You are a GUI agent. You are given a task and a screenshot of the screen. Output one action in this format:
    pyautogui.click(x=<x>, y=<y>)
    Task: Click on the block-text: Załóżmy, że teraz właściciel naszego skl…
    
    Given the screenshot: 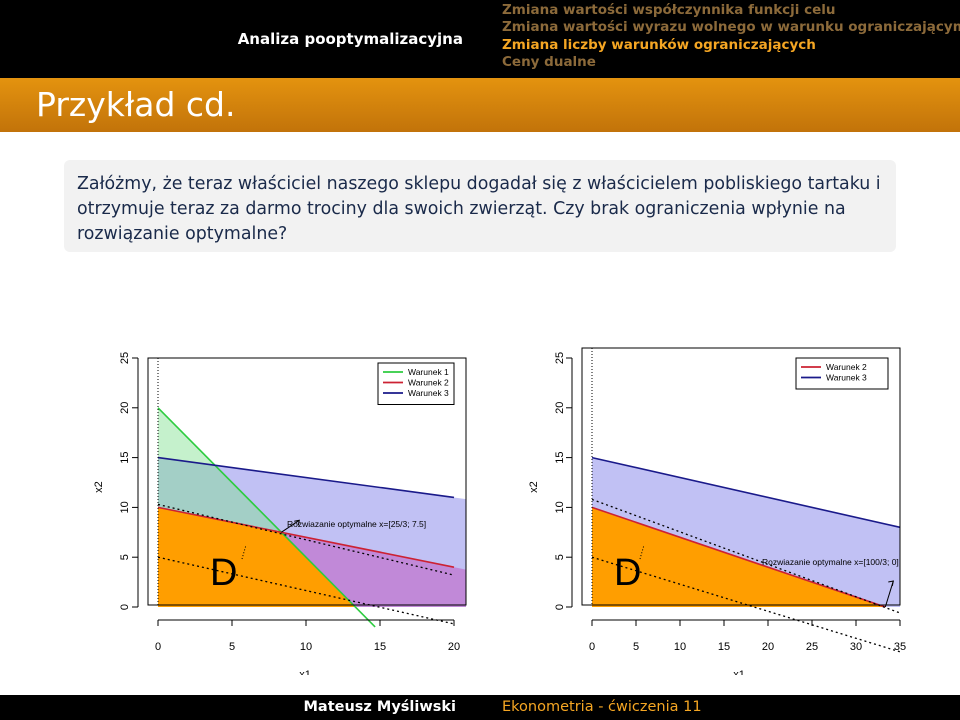 What is the action you would take?
    pyautogui.click(x=479, y=209)
    